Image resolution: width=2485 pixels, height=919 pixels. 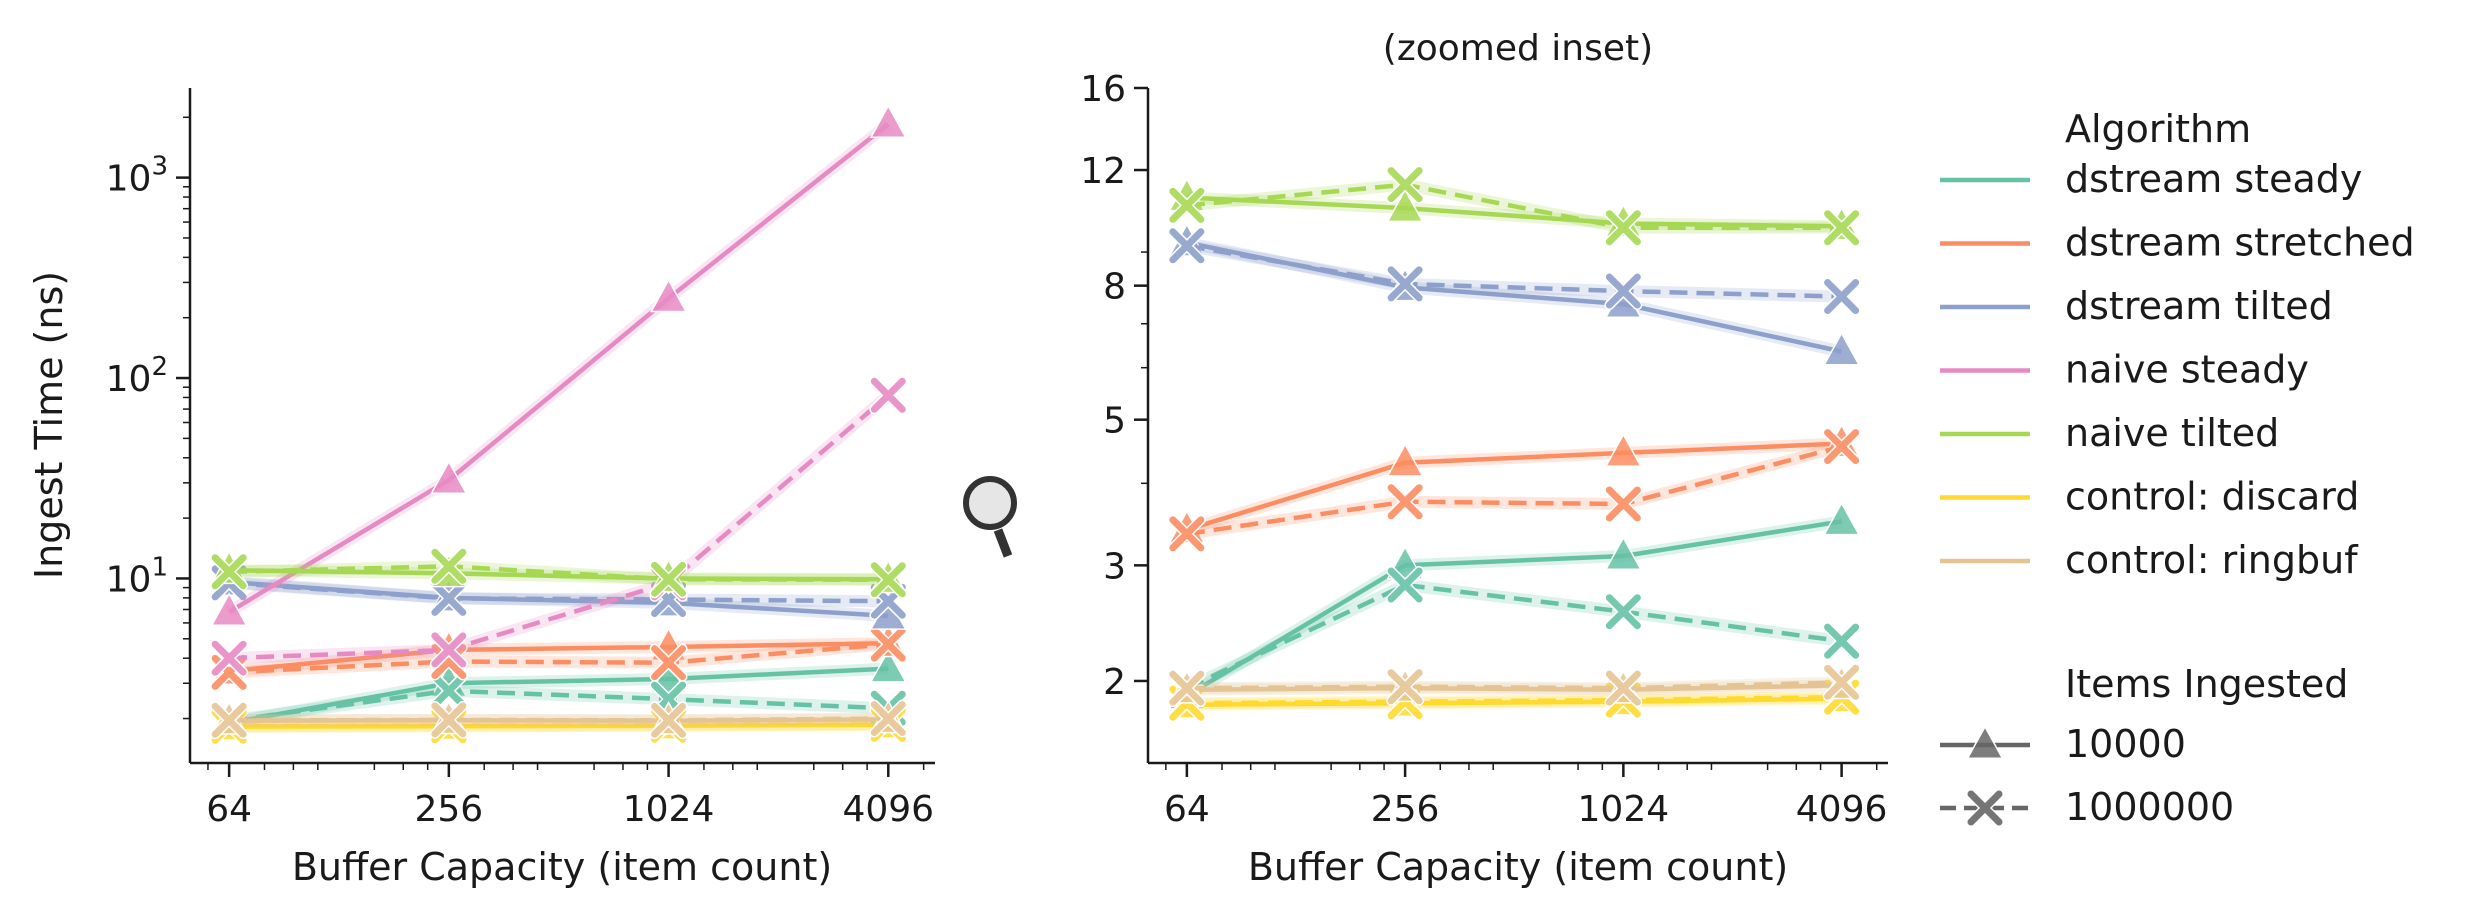 I want to click on legend-label: dstream tilted, so click(x=2199, y=306).